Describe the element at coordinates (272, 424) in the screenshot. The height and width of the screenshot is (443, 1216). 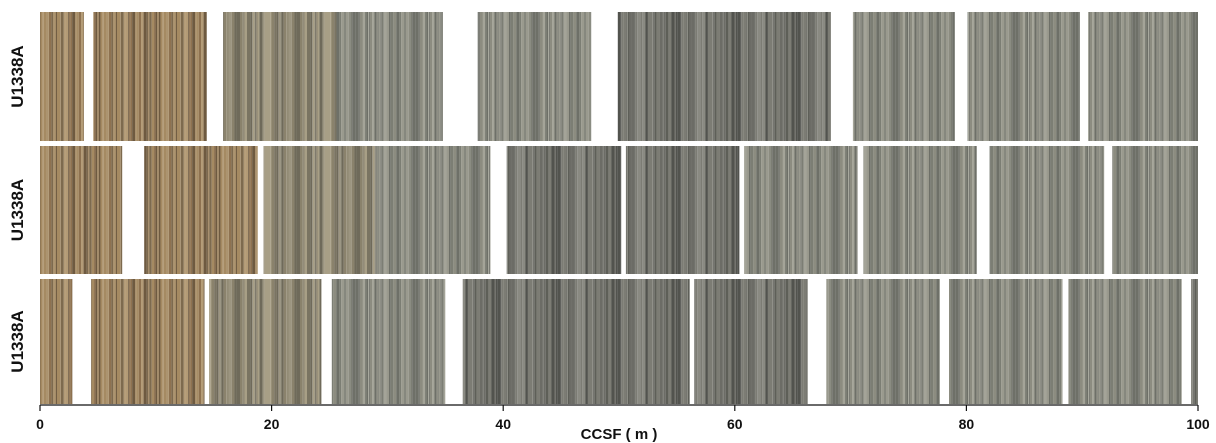
I see `x-tick-label: 20` at that location.